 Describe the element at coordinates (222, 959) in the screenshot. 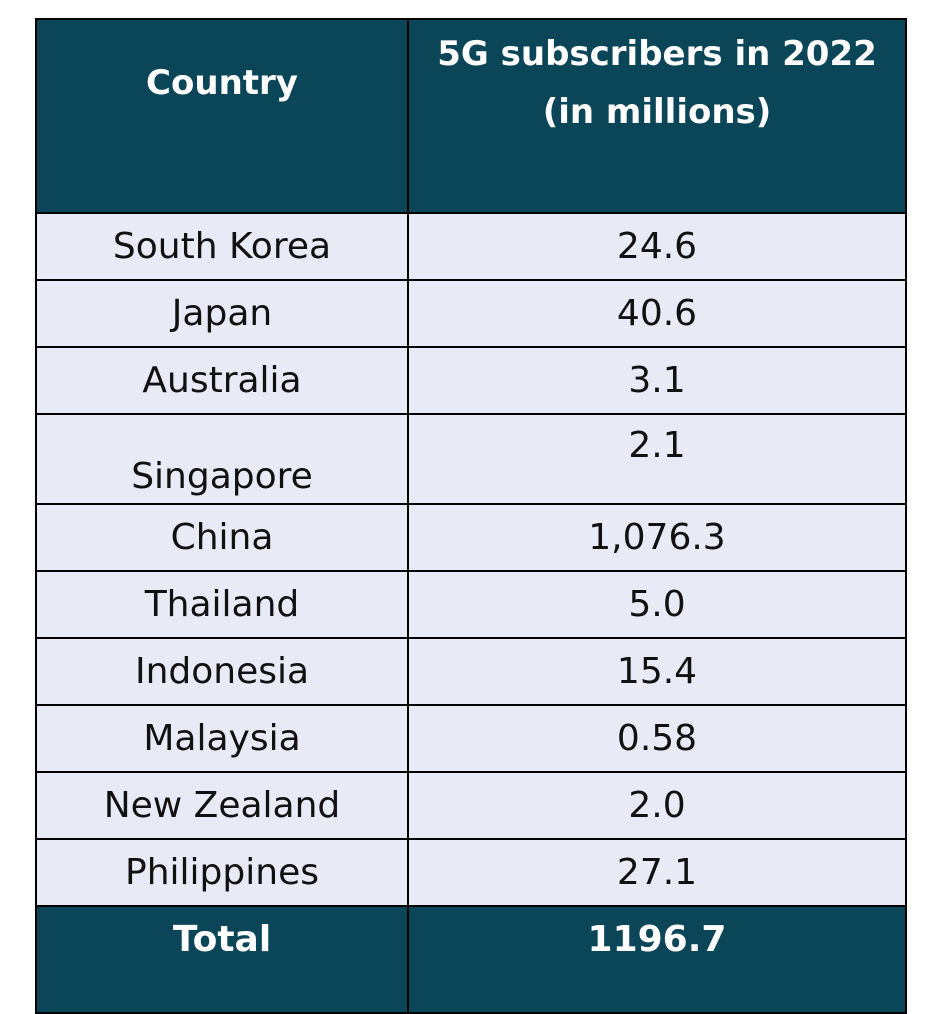

I see `total-label: Total` at that location.